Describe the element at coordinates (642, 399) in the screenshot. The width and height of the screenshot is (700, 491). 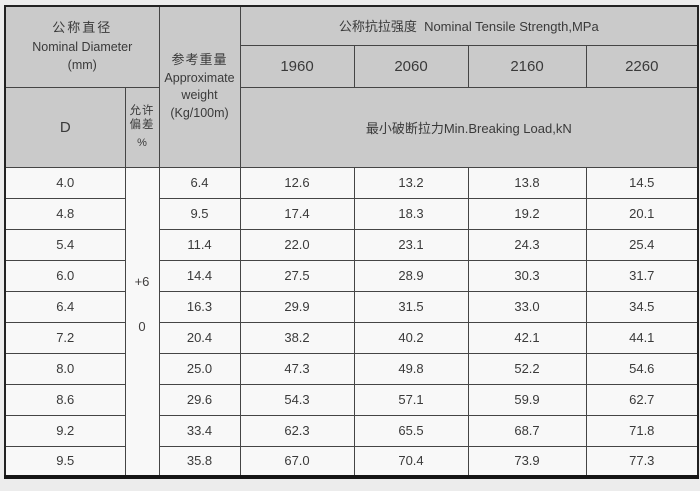
I see `cell-breaking-load: 62.7` at that location.